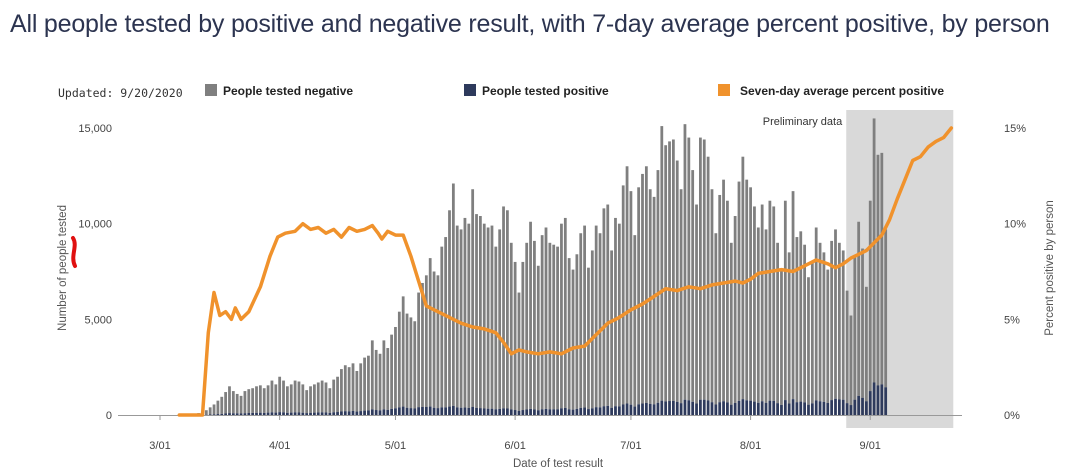 The height and width of the screenshot is (476, 1085). What do you see at coordinates (514, 446) in the screenshot?
I see `x-tick-label: 6/01` at bounding box center [514, 446].